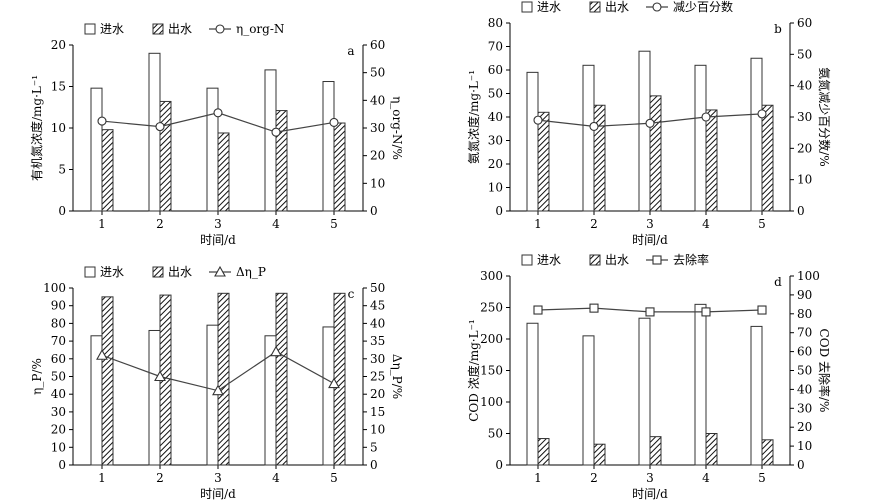 The width and height of the screenshot is (872, 502). I want to click on left-tick-label: 10, so click(58, 447).